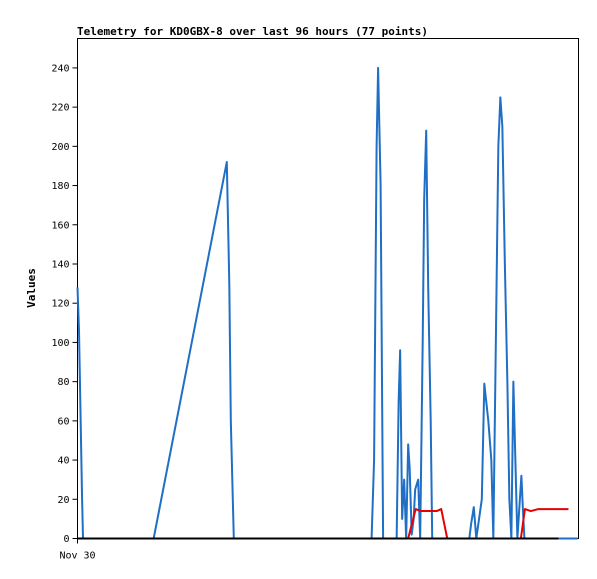 The height and width of the screenshot is (579, 597). What do you see at coordinates (66, 539) in the screenshot?
I see `y-tick-label: 0` at bounding box center [66, 539].